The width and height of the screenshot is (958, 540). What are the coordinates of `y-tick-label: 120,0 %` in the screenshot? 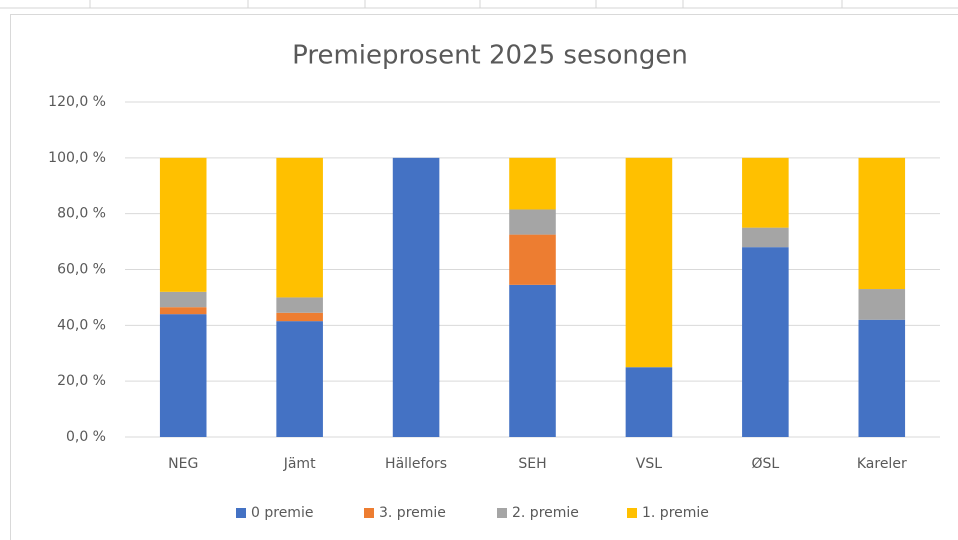 It's located at (77, 102).